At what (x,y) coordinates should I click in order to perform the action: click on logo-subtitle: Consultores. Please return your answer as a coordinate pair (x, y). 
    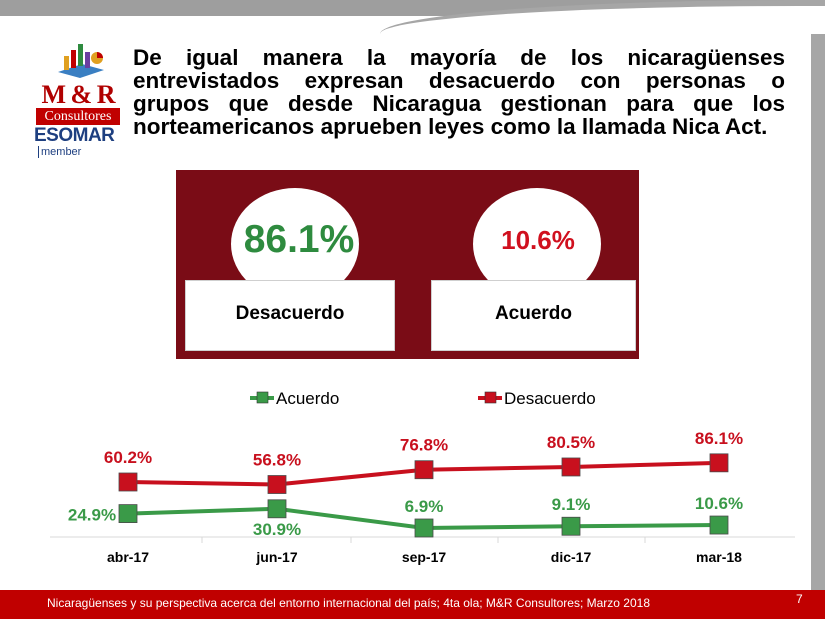
    Looking at the image, I should click on (78, 116).